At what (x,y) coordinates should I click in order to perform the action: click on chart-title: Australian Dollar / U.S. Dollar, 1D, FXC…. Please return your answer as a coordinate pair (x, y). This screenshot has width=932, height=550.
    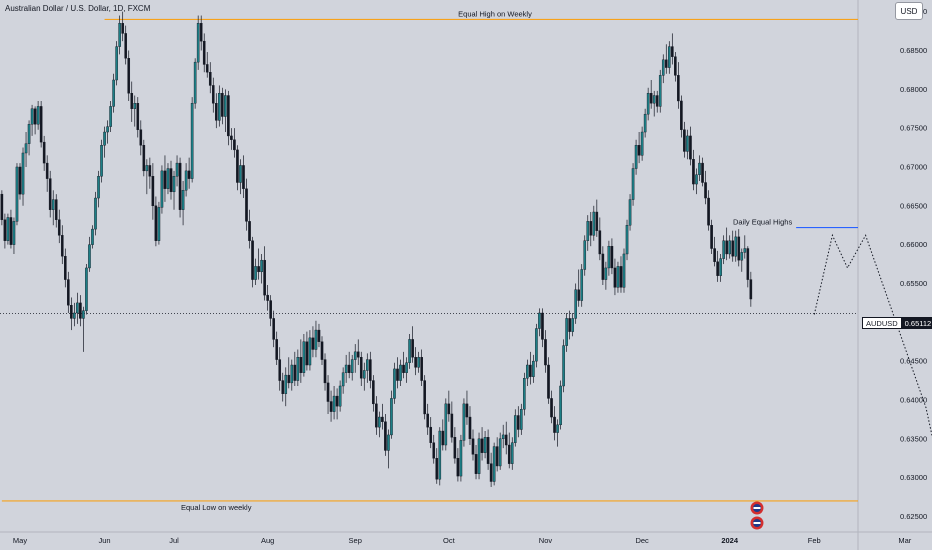
    Looking at the image, I should click on (78, 8).